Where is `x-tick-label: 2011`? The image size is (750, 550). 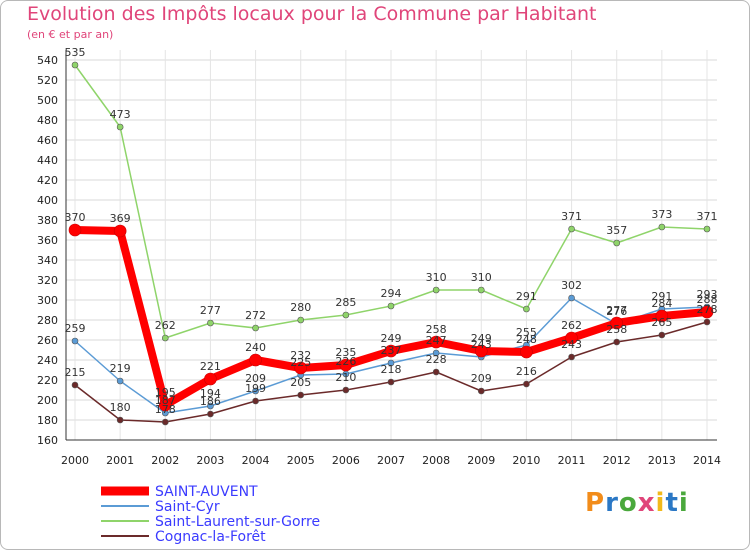 x-tick-label: 2011 is located at coordinates (572, 460).